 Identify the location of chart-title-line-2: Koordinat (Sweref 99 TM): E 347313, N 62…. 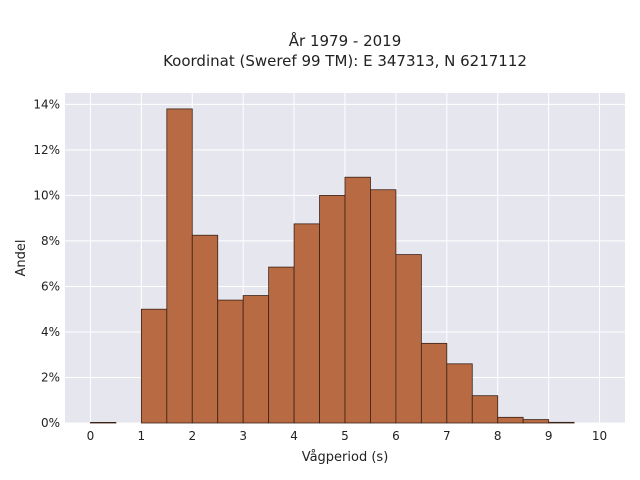
(345, 61).